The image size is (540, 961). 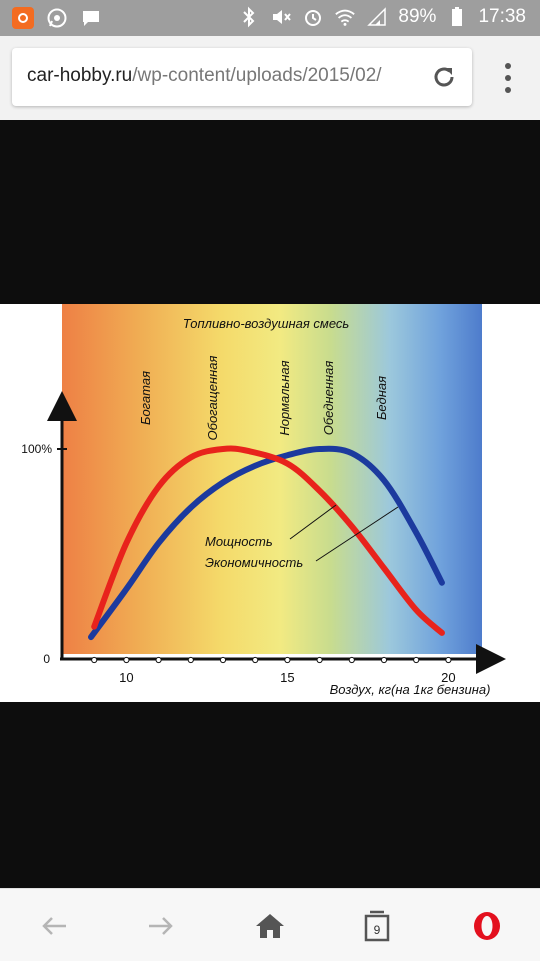 What do you see at coordinates (91, 18) in the screenshot?
I see `message-icon` at bounding box center [91, 18].